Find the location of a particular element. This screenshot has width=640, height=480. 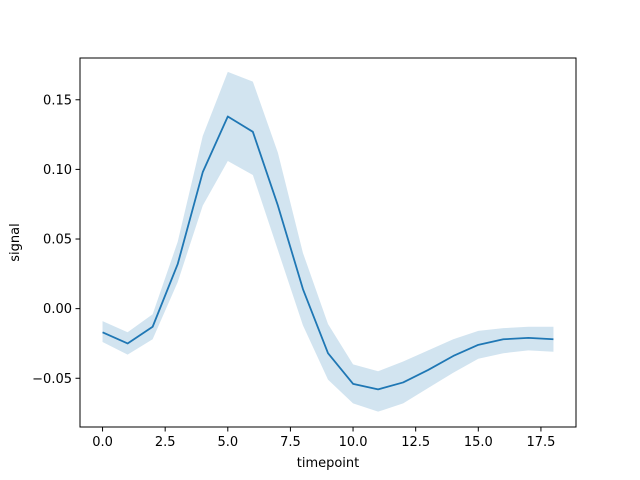

y-tick-label: 0.15 is located at coordinates (57, 100).